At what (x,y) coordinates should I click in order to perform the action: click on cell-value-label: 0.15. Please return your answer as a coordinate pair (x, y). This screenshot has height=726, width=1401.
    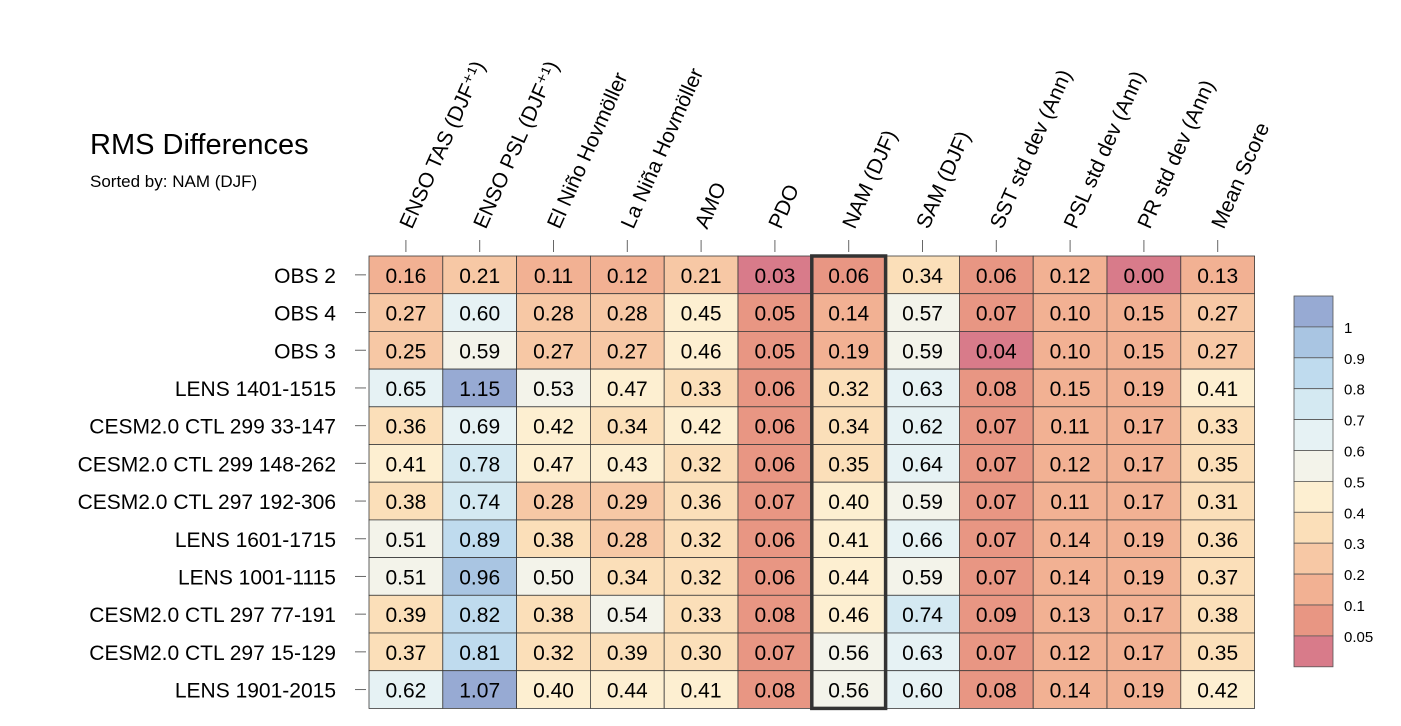
    Looking at the image, I should click on (1070, 389).